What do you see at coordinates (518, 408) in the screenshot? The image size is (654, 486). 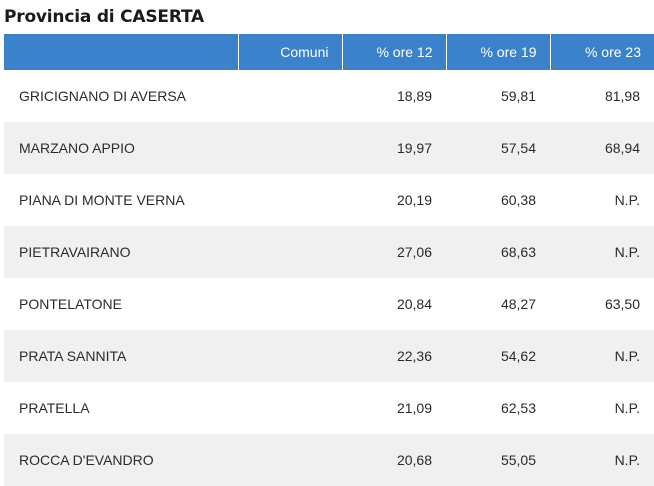 I see `ore19-cell: 62,53` at bounding box center [518, 408].